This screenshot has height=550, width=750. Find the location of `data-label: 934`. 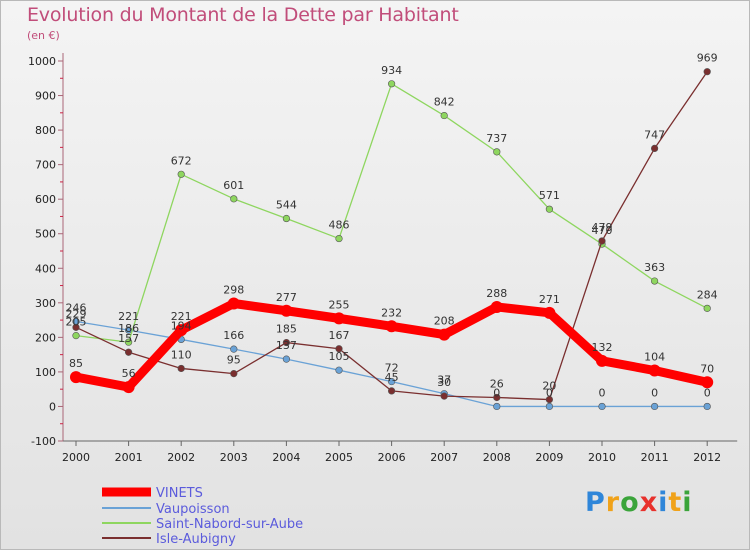

data-label: 934 is located at coordinates (391, 70).